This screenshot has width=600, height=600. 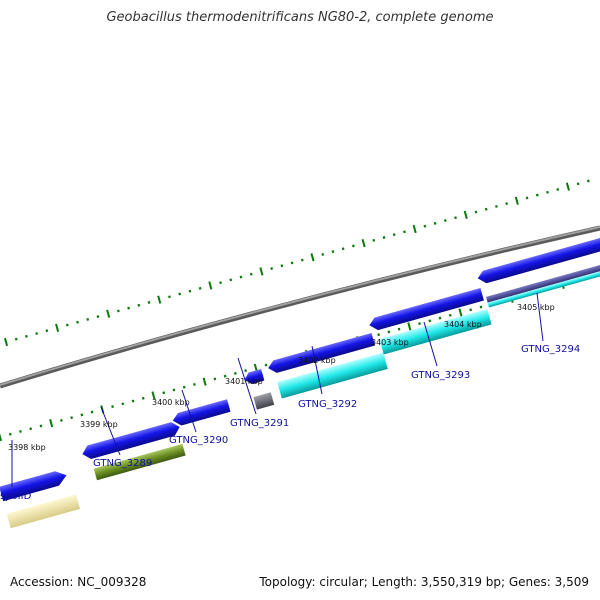 What do you see at coordinates (16, 496) in the screenshot?
I see `gene-label-spoIID: spoIID` at bounding box center [16, 496].